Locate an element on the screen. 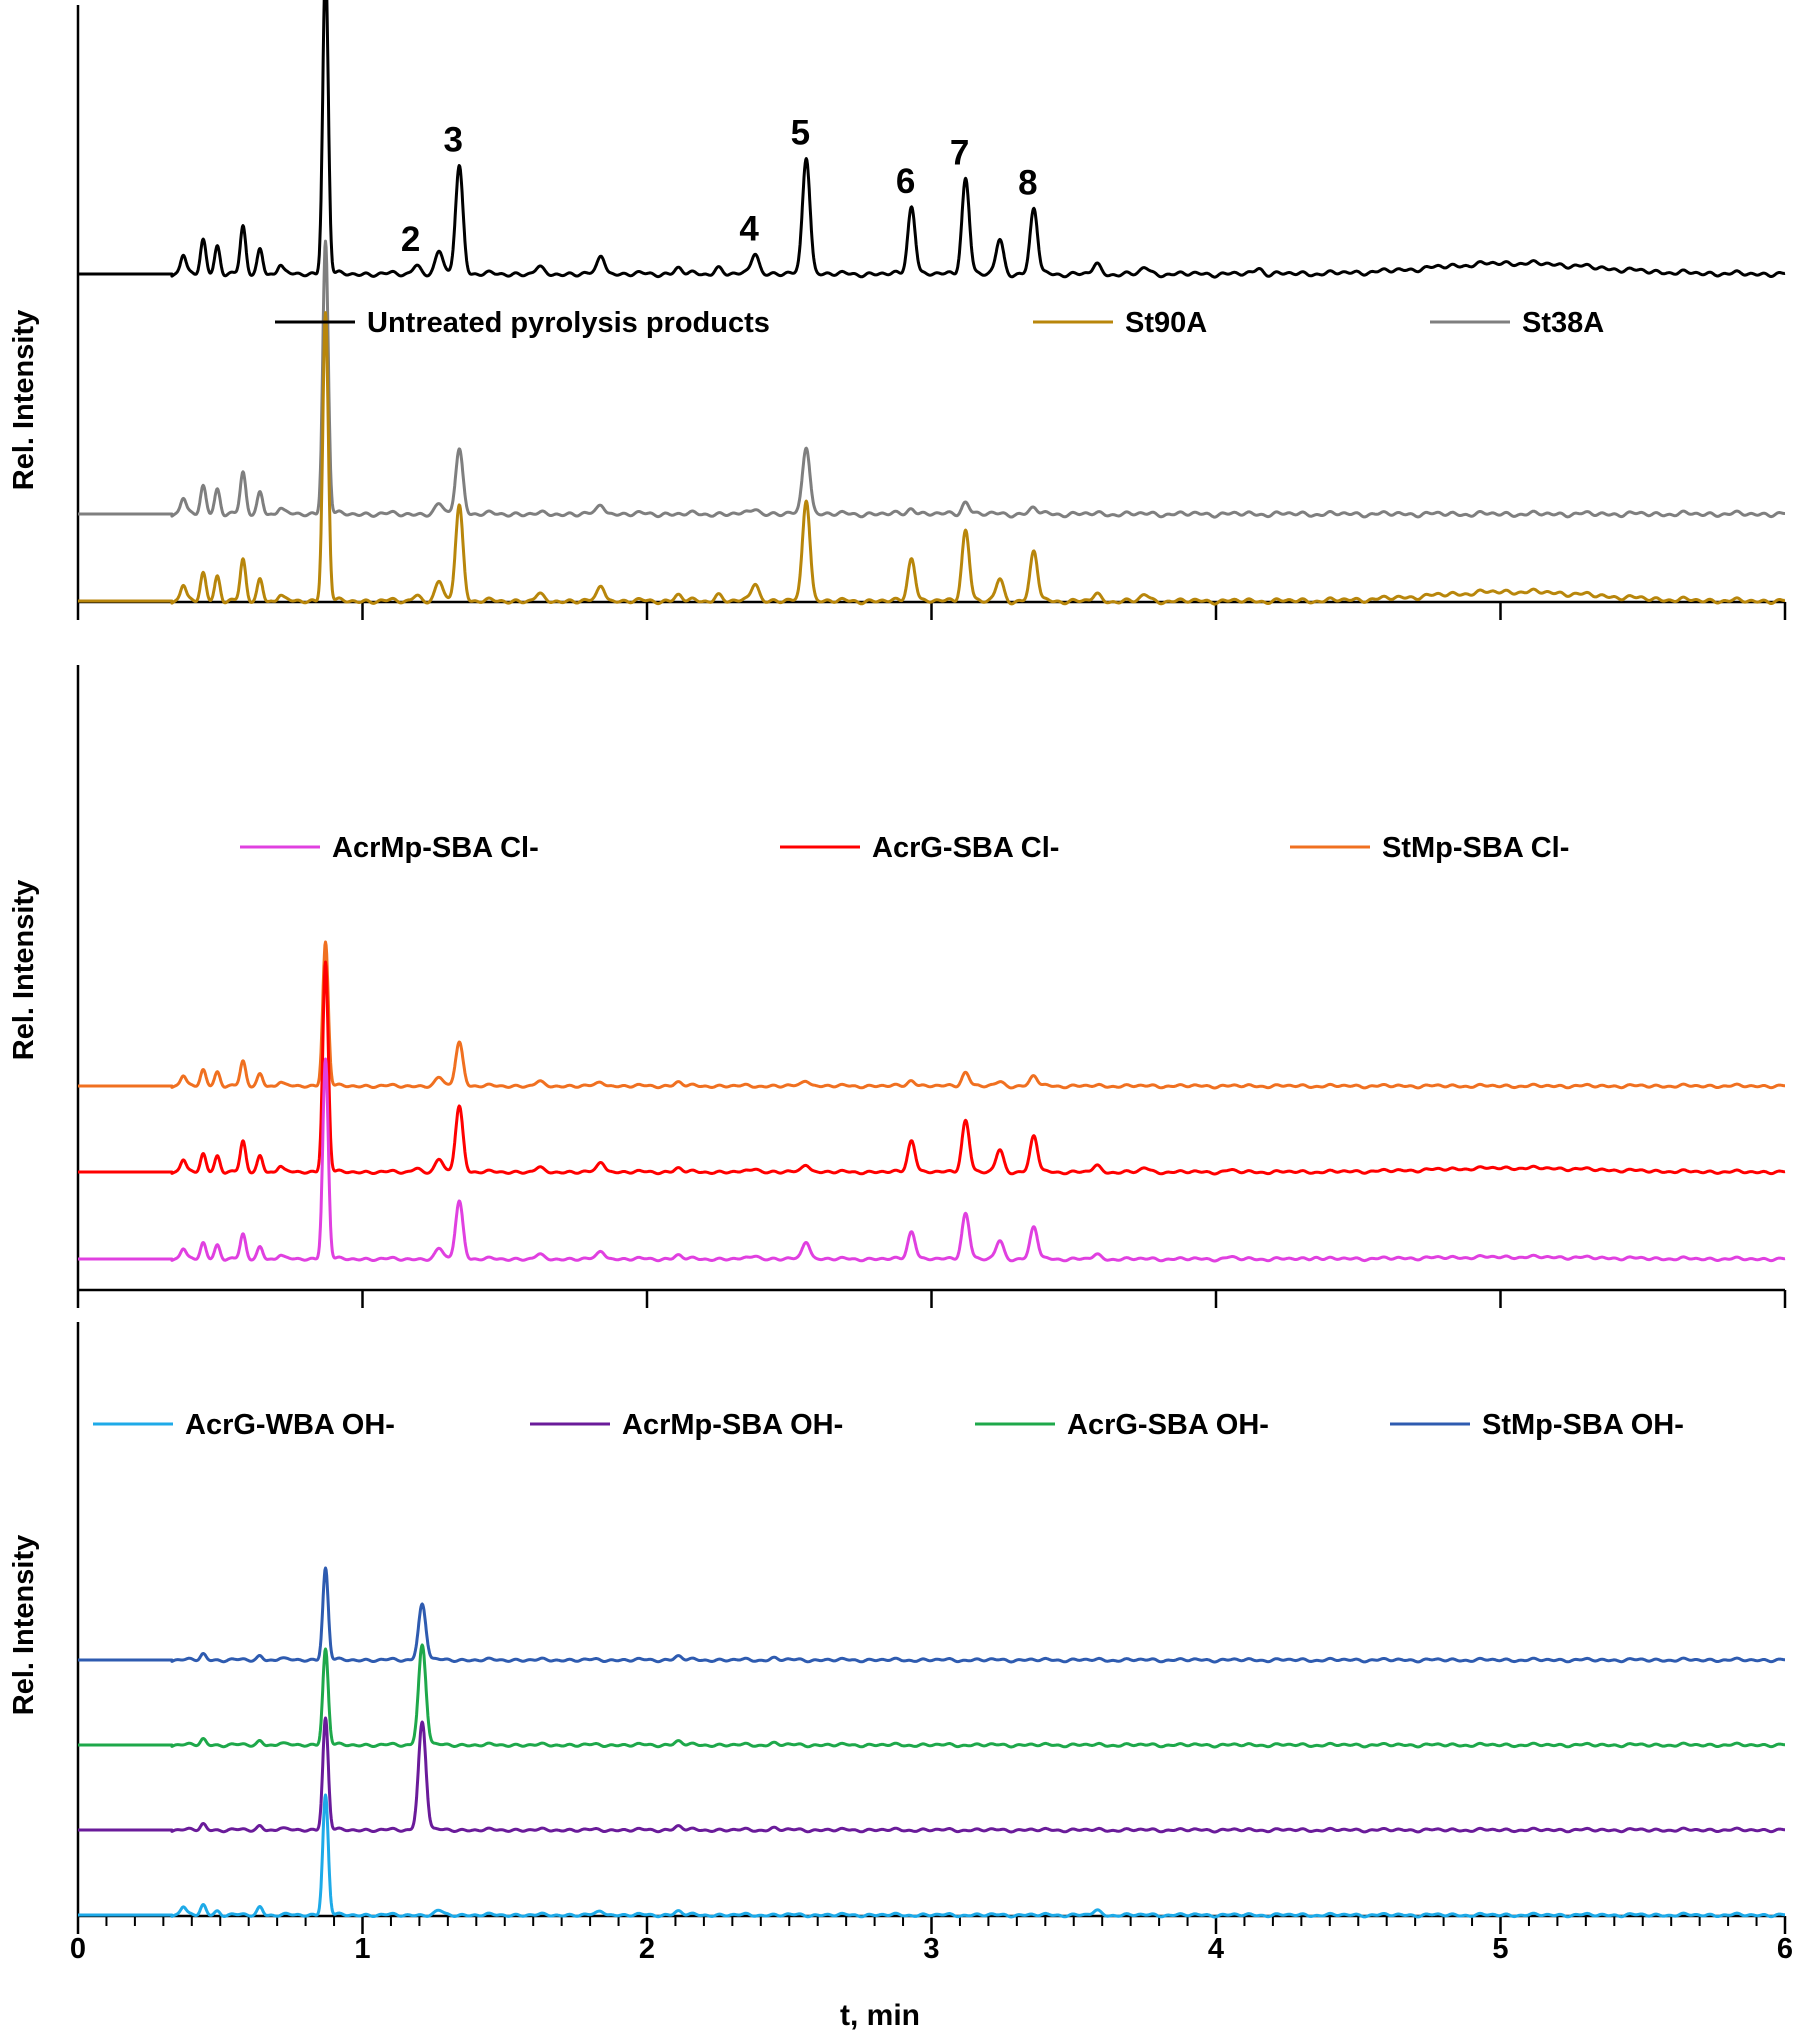 Image resolution: width=1801 pixels, height=2042 pixels. series-line-stmp-sba-oh- is located at coordinates (932, 1615).